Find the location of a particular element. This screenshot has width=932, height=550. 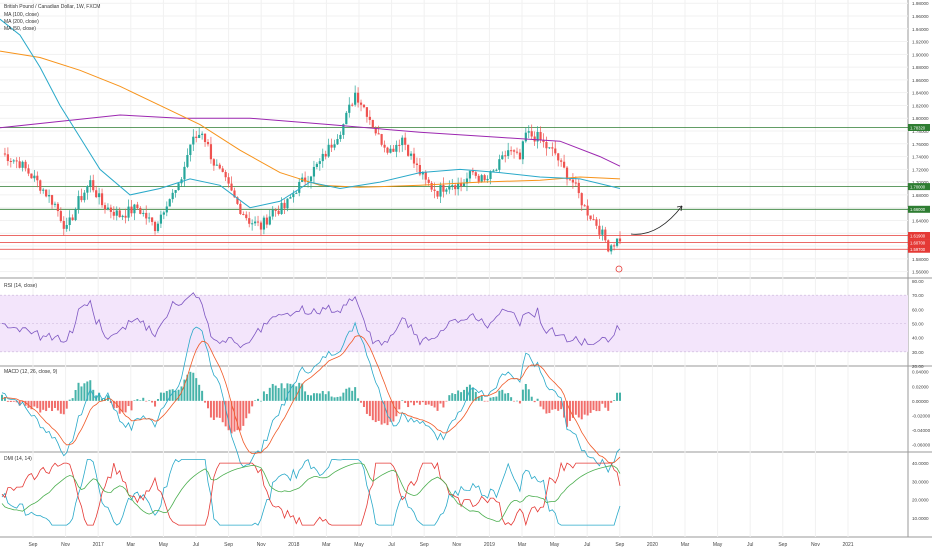

dmi-tick-label: 10.0000 is located at coordinates (920, 518).